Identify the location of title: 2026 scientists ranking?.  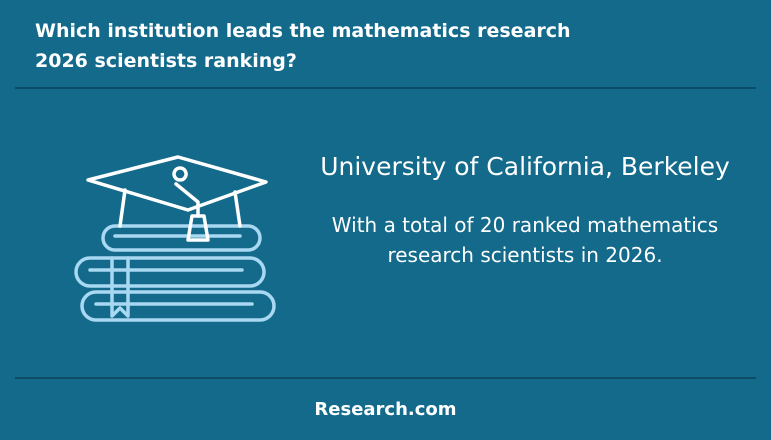
(166, 61).